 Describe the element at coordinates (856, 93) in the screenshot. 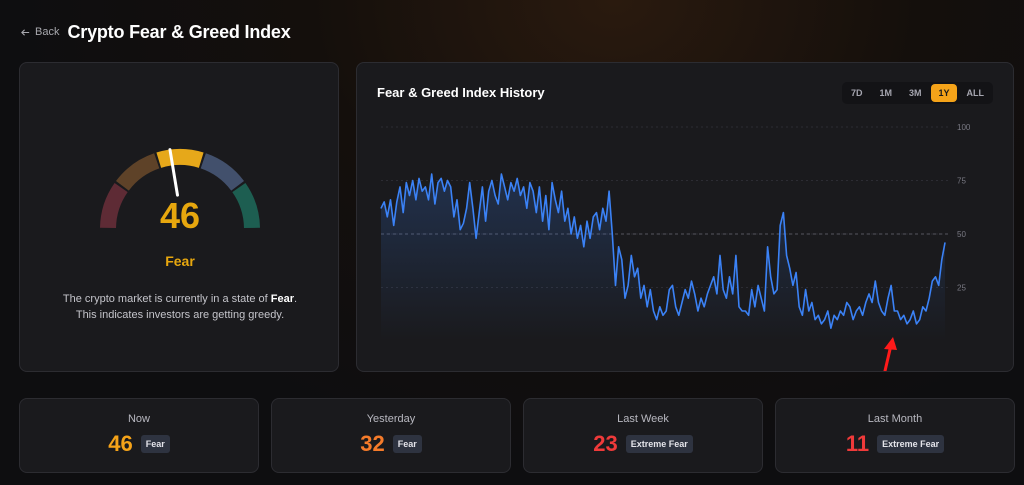

I see `range-button-7d: 7D` at that location.